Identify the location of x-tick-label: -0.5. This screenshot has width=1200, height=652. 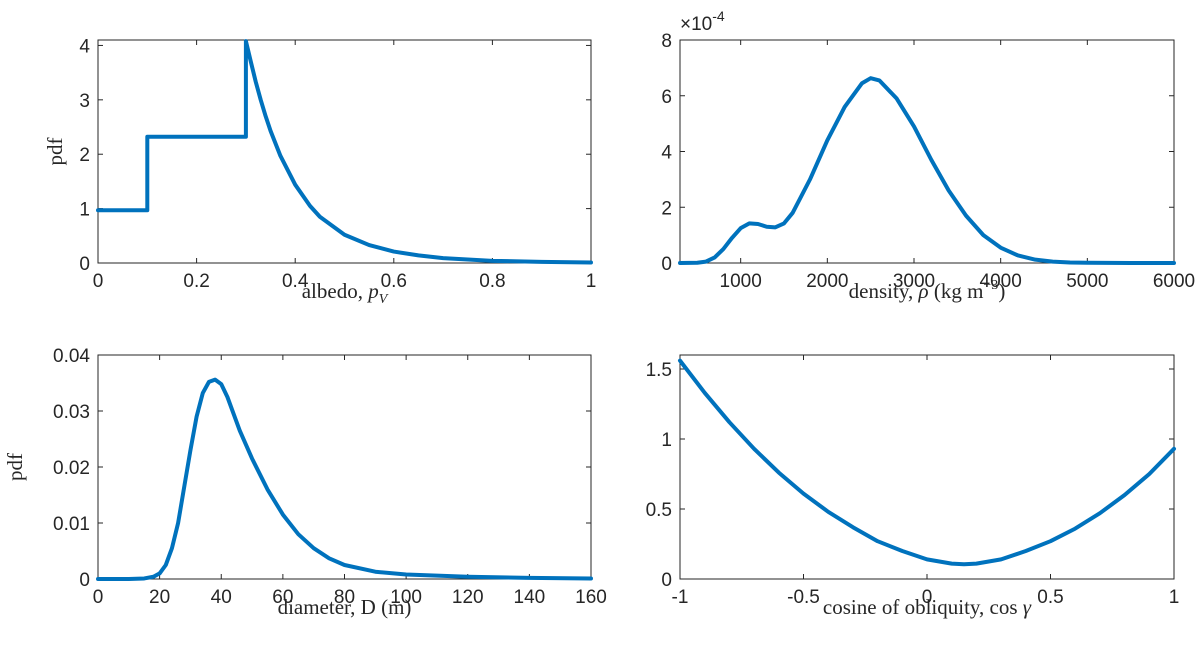
(803, 597).